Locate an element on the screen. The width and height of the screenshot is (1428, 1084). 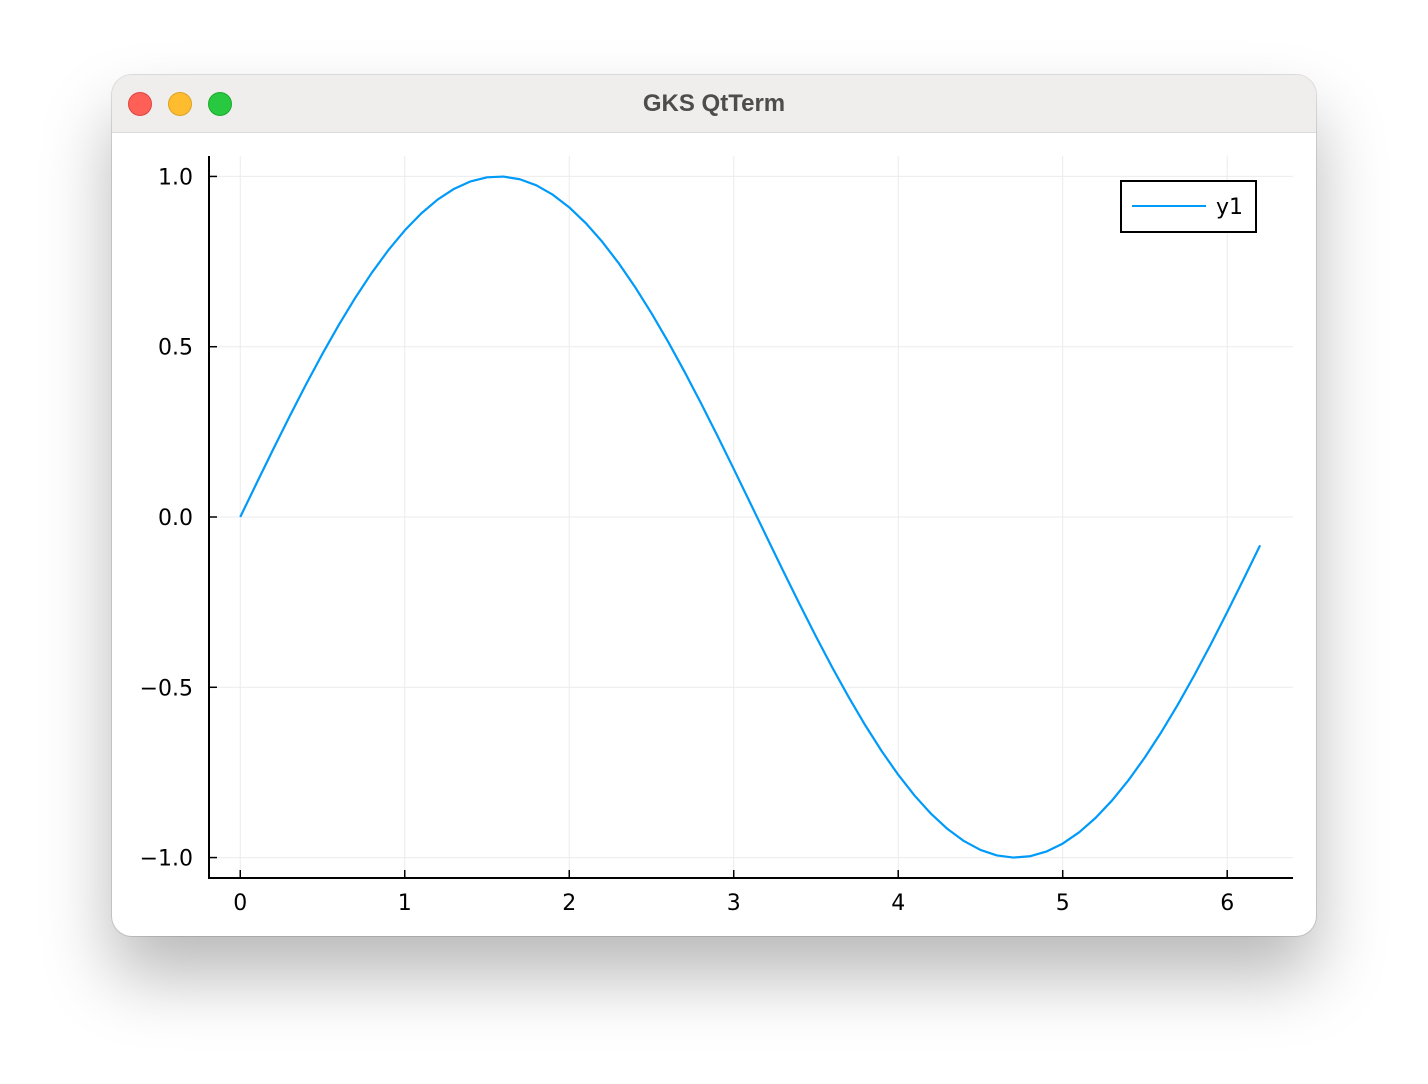
y-tick-label: 0.0 is located at coordinates (175, 518).